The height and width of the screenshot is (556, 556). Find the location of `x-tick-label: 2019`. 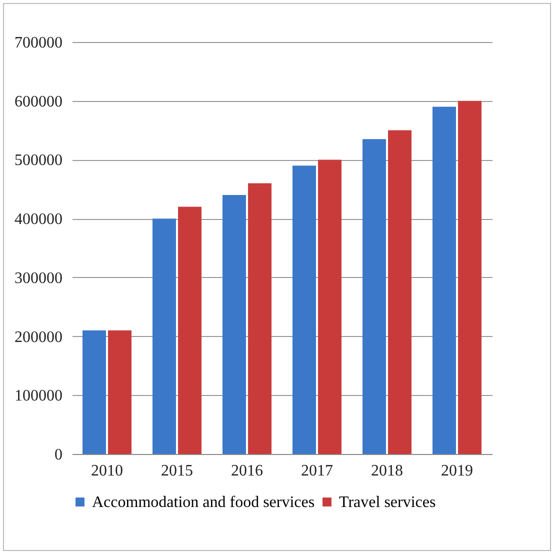

x-tick-label: 2019 is located at coordinates (457, 471).